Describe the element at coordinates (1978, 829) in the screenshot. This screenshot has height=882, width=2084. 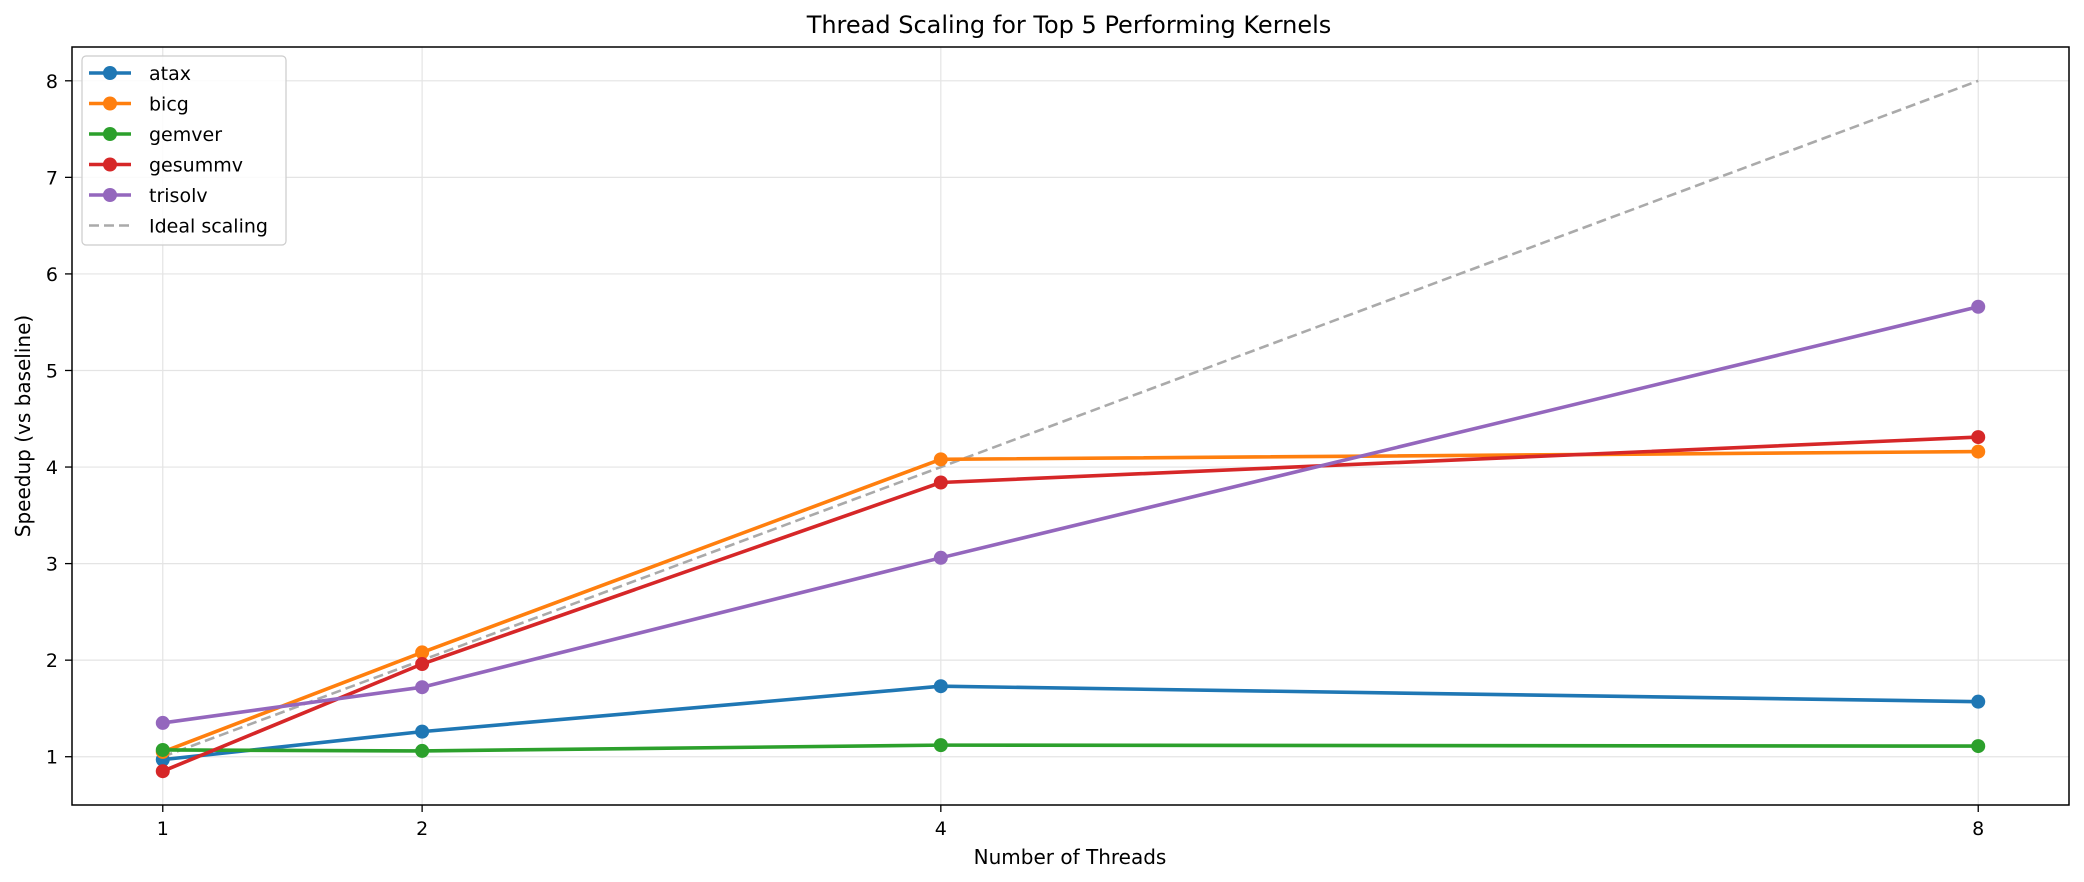
I see `x-tick-label: 8` at that location.